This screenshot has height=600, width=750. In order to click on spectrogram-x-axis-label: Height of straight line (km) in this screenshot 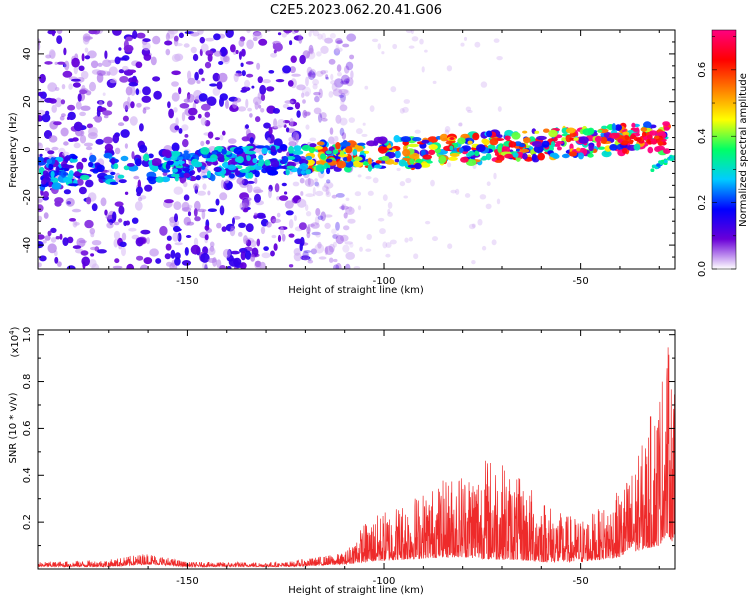, I will do `click(356, 290)`.